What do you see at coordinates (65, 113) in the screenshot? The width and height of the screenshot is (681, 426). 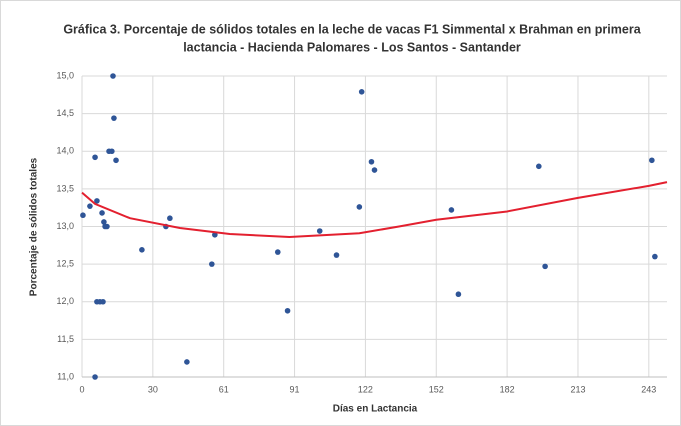 I see `y-tick-label: 14,5` at bounding box center [65, 113].